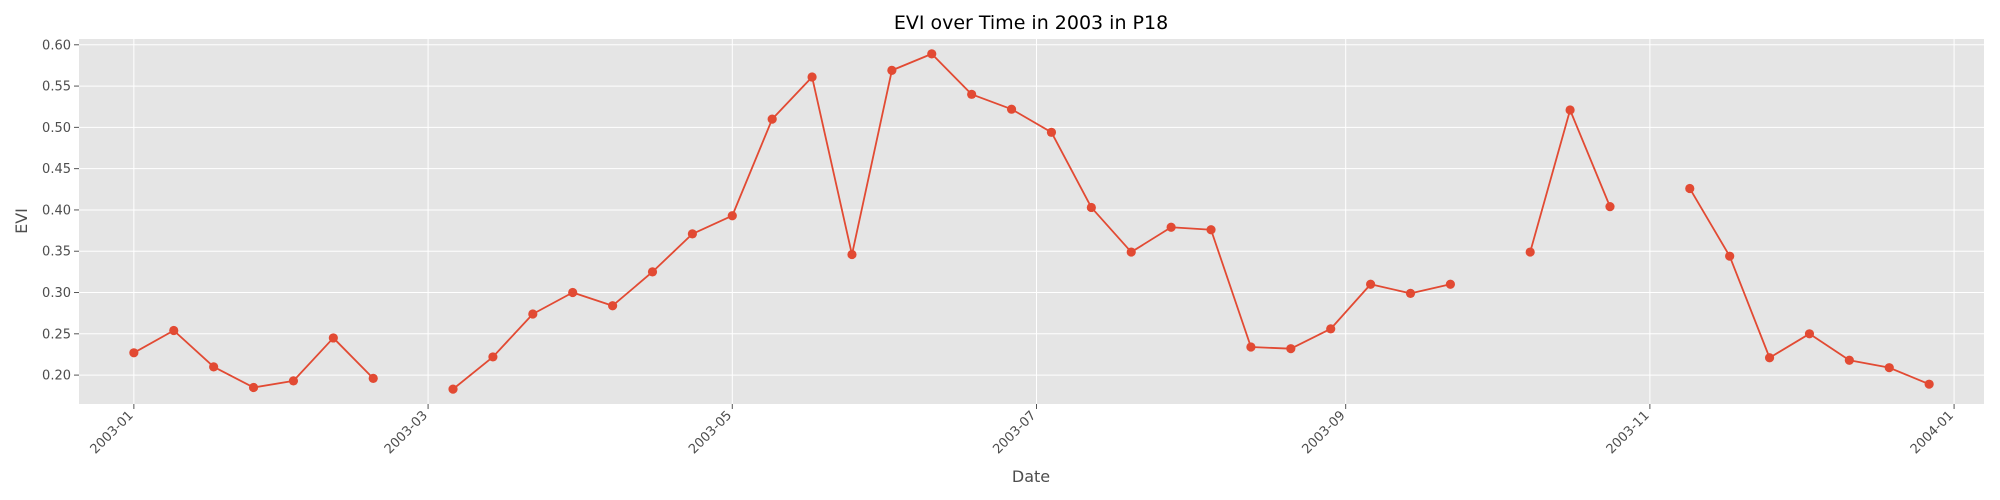 The height and width of the screenshot is (500, 2000). What do you see at coordinates (56, 334) in the screenshot?
I see `y-tick-label: 0.25` at bounding box center [56, 334].